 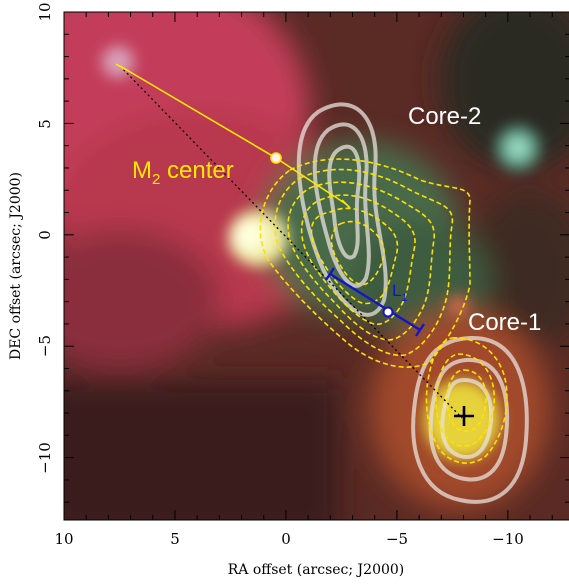 I want to click on y-tick-label: 10, so click(x=45, y=11).